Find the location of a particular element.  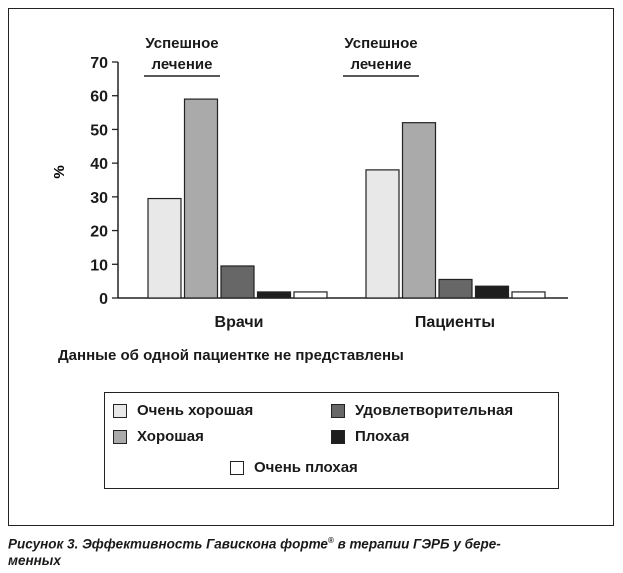

y-tick-label: 30 is located at coordinates (99, 198).